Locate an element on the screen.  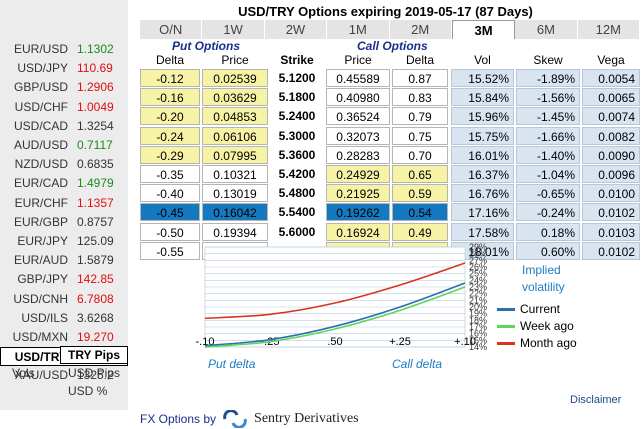
call-delta-cell: 0.70 is located at coordinates (420, 154).